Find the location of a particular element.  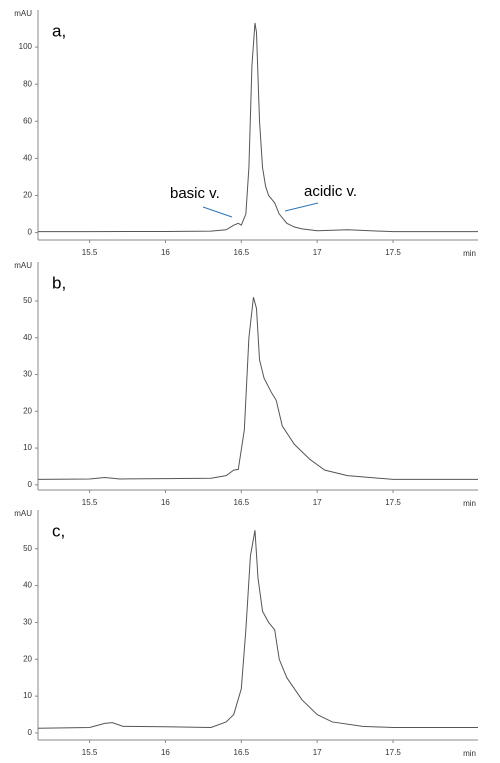

annotation: basic v. is located at coordinates (195, 193).